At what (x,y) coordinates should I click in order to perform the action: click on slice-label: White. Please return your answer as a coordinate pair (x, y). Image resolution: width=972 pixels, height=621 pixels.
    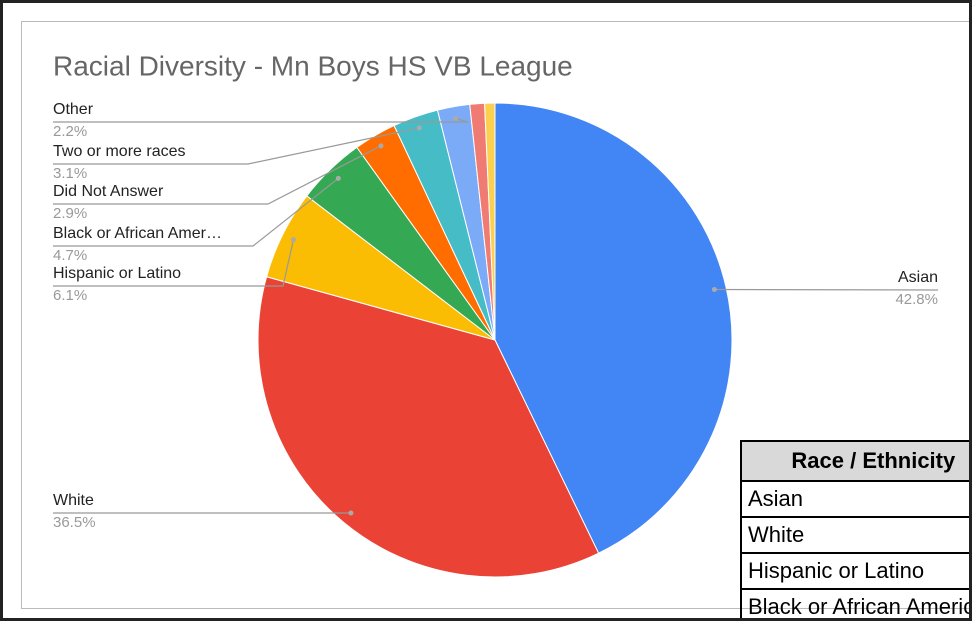
    Looking at the image, I should click on (73, 500).